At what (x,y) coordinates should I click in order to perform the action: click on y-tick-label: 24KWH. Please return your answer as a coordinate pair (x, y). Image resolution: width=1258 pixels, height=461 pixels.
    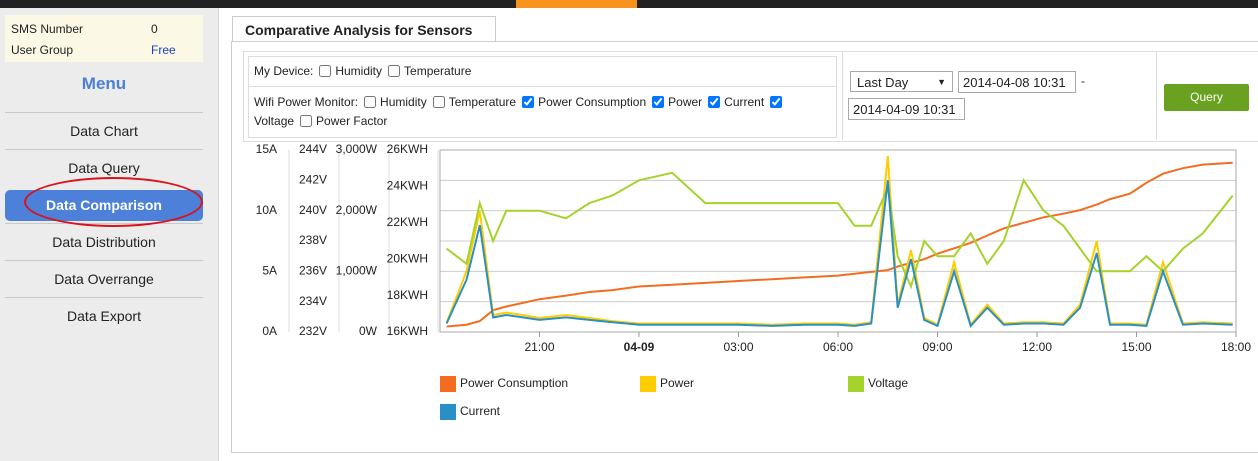
    Looking at the image, I should click on (407, 186).